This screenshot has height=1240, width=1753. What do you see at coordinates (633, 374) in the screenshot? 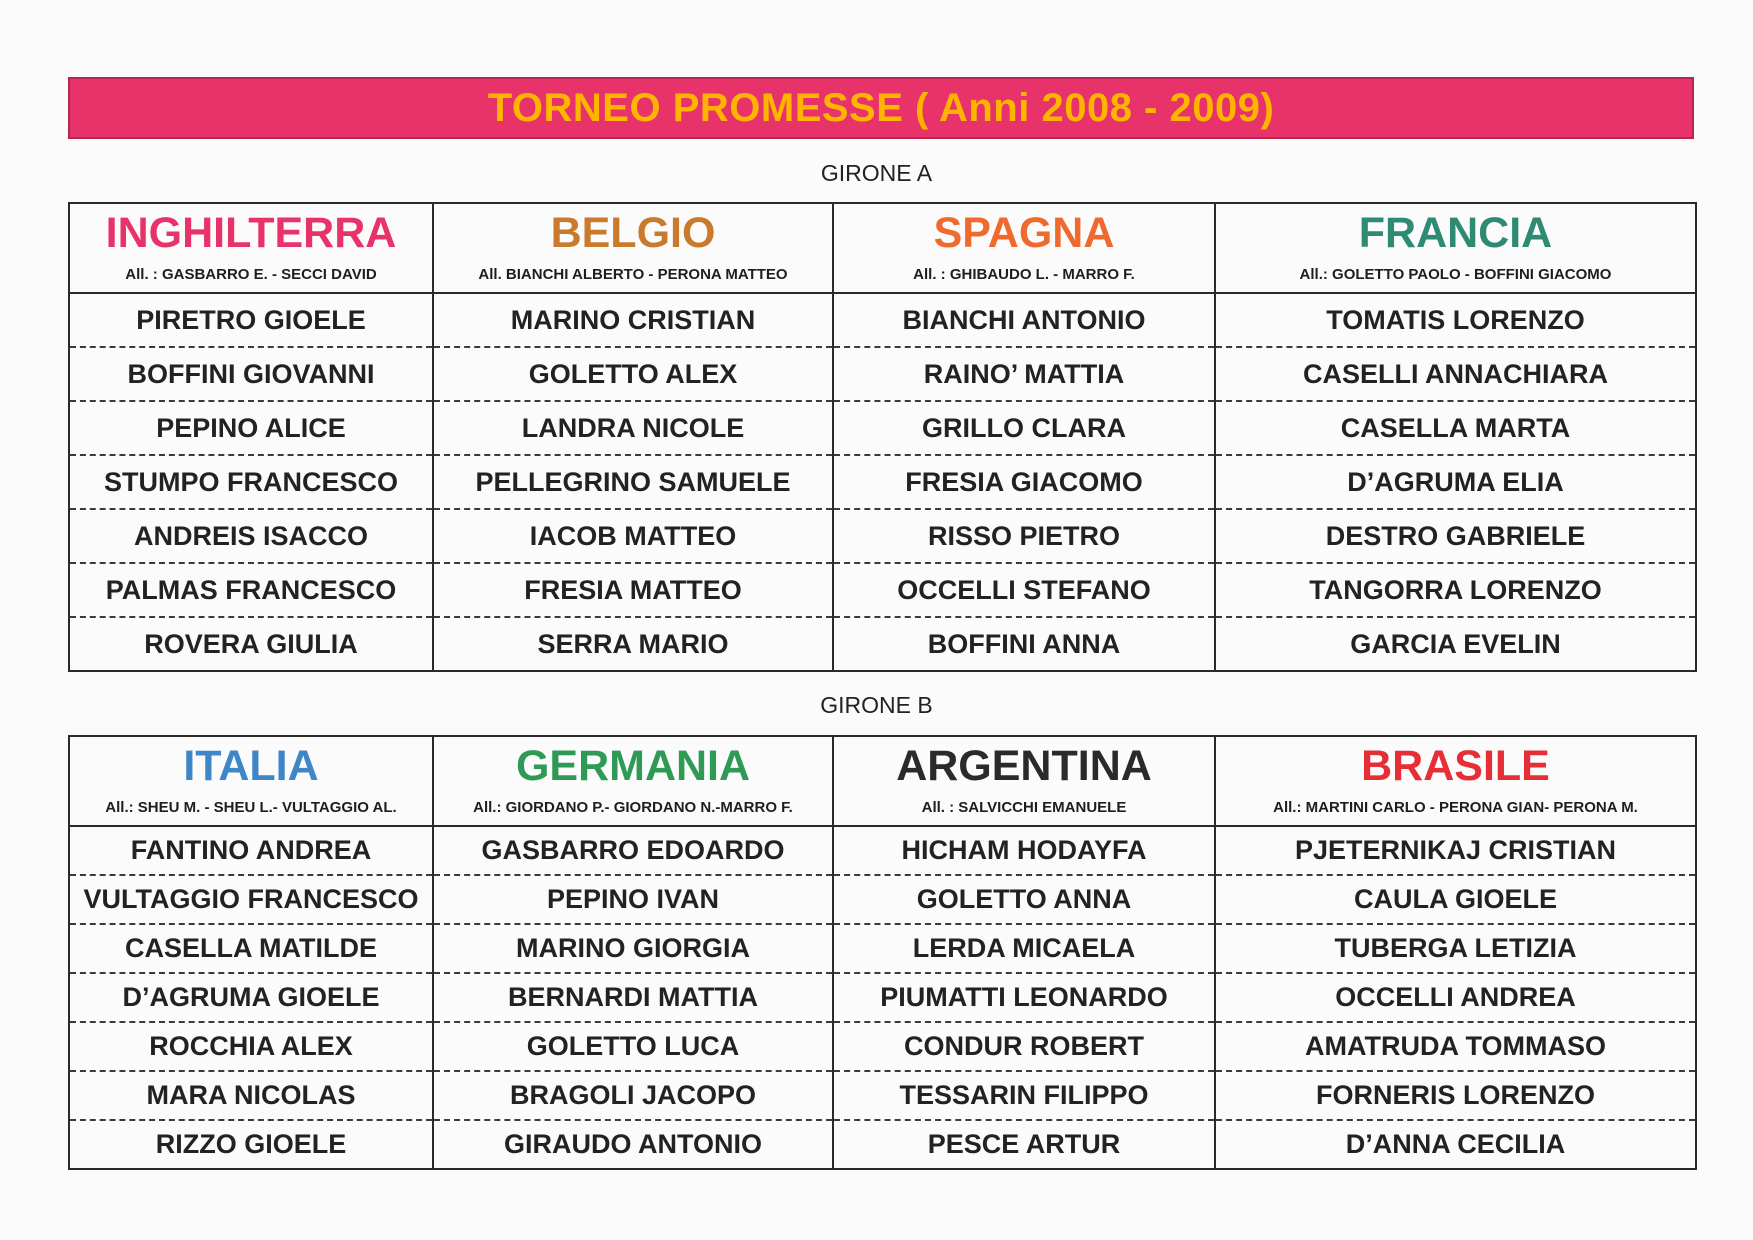
I see `player-cell: GOLETTO ALEX` at bounding box center [633, 374].